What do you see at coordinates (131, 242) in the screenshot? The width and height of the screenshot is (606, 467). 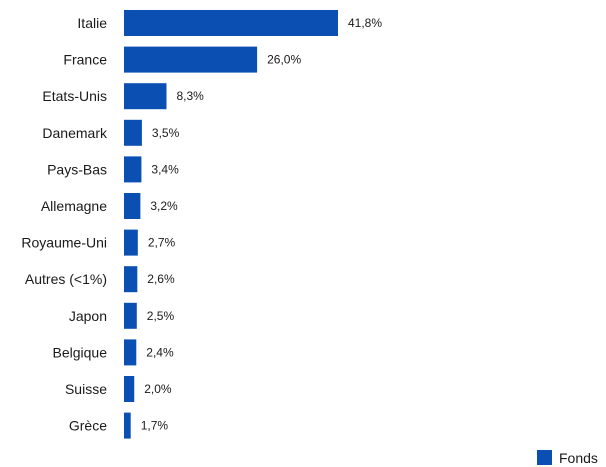 I see `bar-royaume-uni` at bounding box center [131, 242].